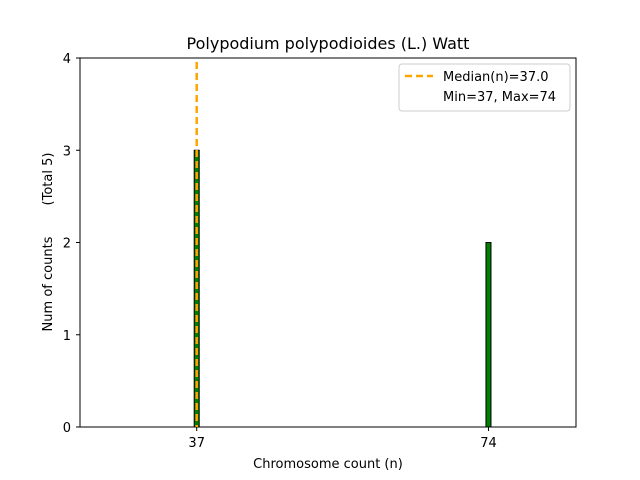 The image size is (640, 480). Describe the element at coordinates (342, 439) in the screenshot. I see `x-axis-ticks: 37 74` at that location.